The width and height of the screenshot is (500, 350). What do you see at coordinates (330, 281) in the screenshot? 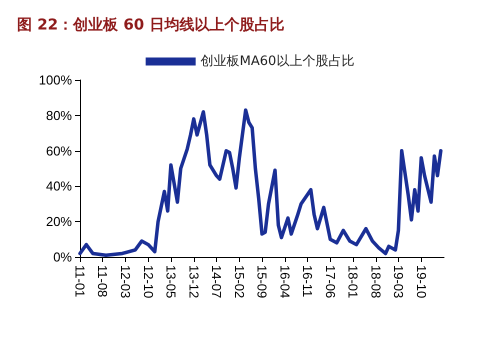
I see `x-tick-label: 17-06` at bounding box center [330, 281].